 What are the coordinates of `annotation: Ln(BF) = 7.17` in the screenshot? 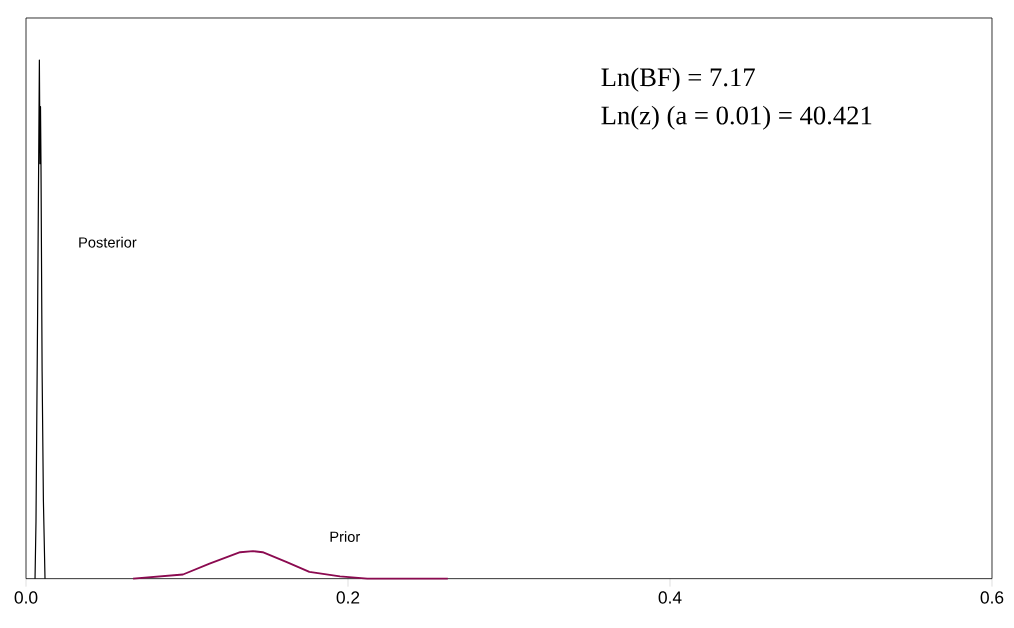 It's located at (678, 79).